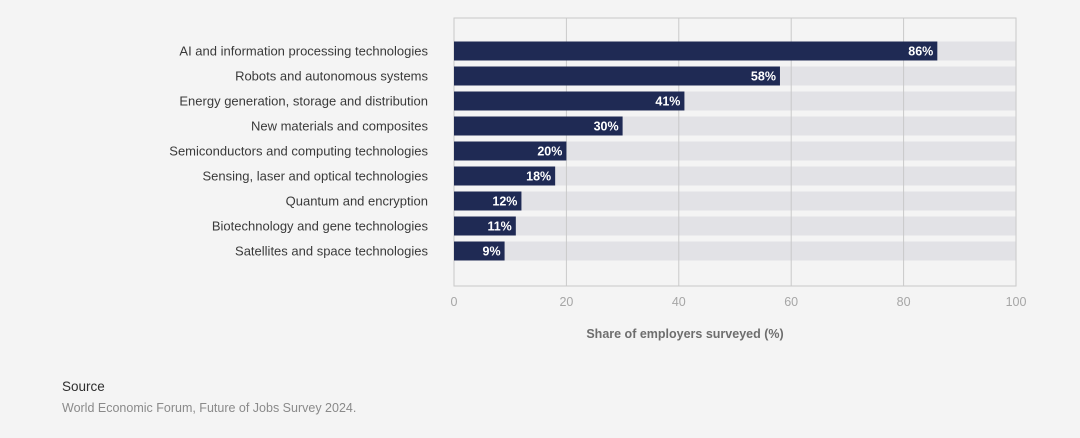 Image resolution: width=1080 pixels, height=438 pixels. Describe the element at coordinates (454, 302) in the screenshot. I see `x-tick-label: 0` at that location.